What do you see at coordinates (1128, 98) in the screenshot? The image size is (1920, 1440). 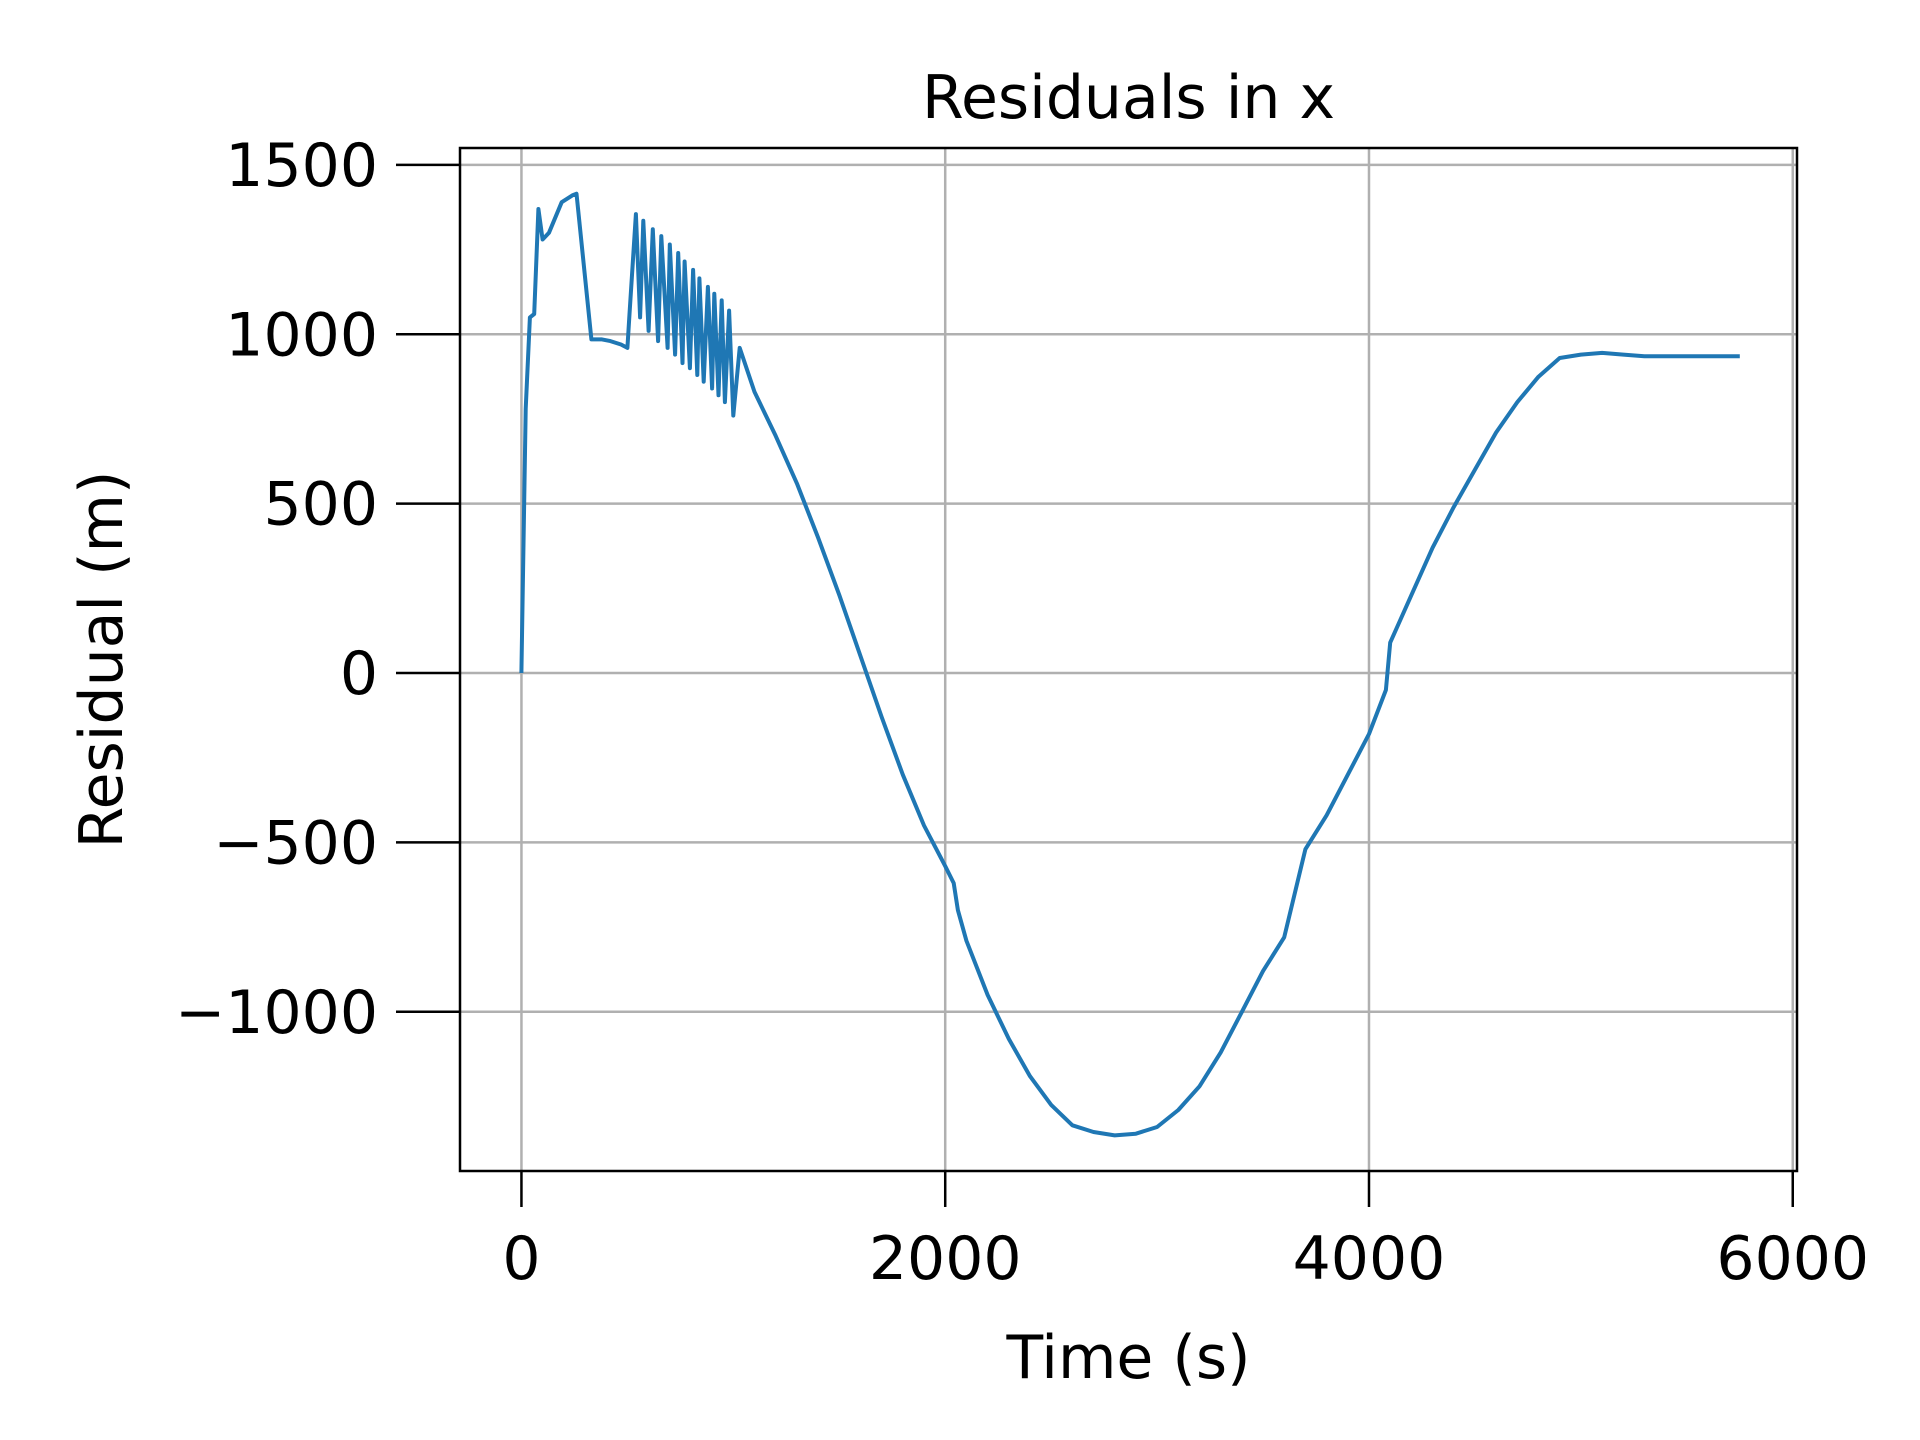 I see `chart-title: Residuals in x` at bounding box center [1128, 98].